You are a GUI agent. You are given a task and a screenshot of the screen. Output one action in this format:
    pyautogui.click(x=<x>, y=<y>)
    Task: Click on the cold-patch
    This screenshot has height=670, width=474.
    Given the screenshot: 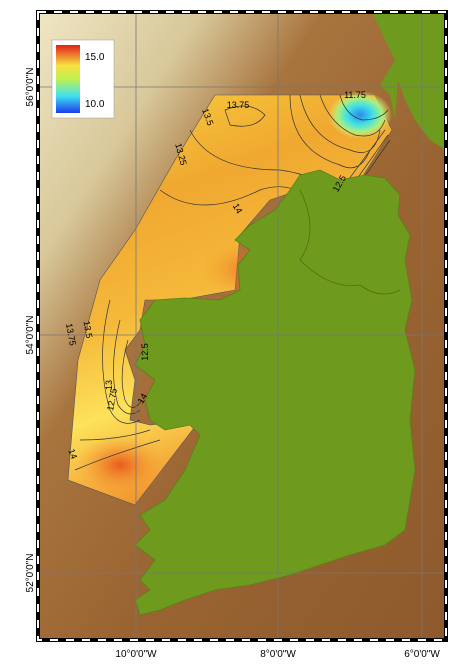 What is the action you would take?
    pyautogui.click(x=360, y=115)
    